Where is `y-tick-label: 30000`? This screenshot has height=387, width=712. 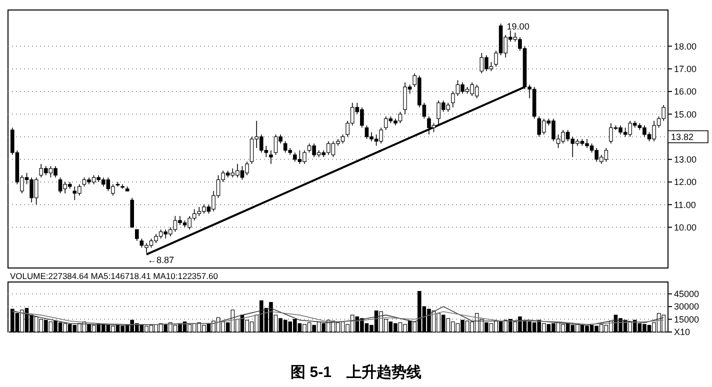
y-tick-label: 30000 is located at coordinates (687, 307).